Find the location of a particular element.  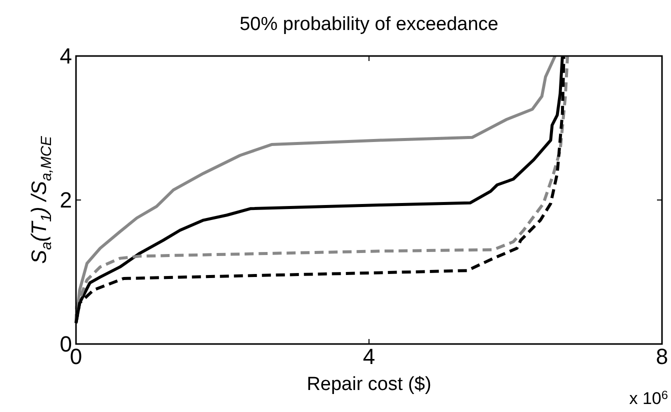

y-tick-label: 4 is located at coordinates (66, 56).